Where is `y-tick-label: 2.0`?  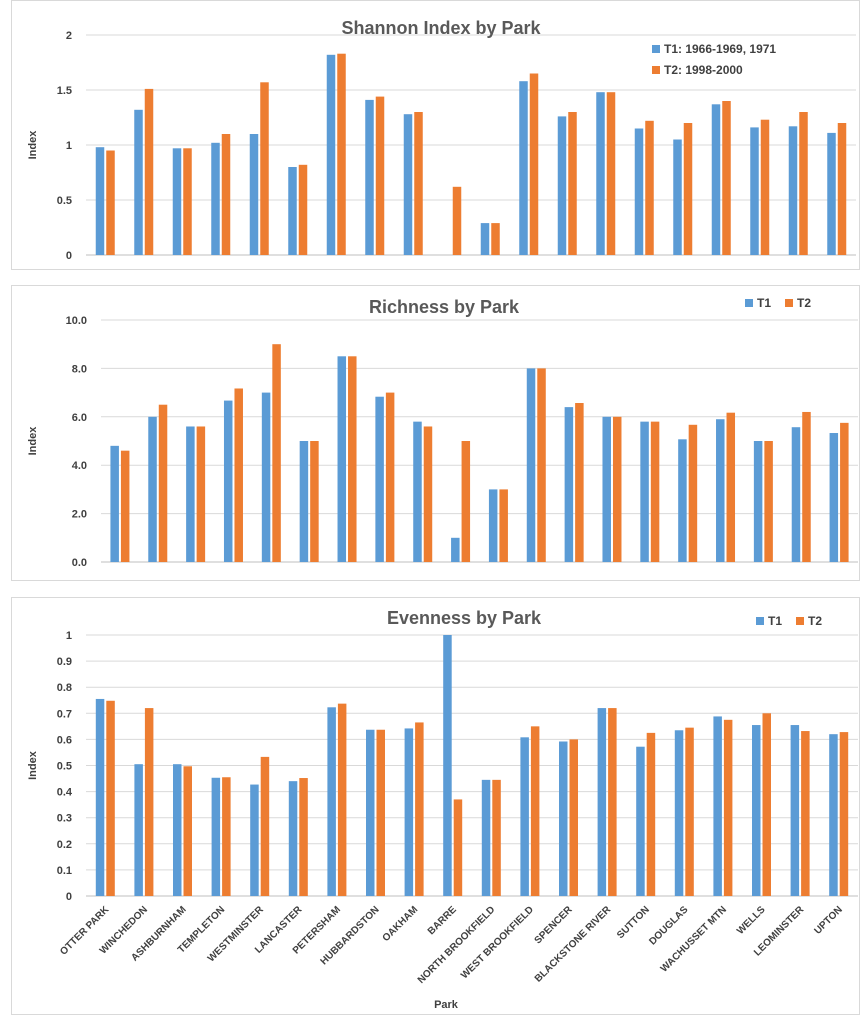
y-tick-label: 2.0 is located at coordinates (79, 515).